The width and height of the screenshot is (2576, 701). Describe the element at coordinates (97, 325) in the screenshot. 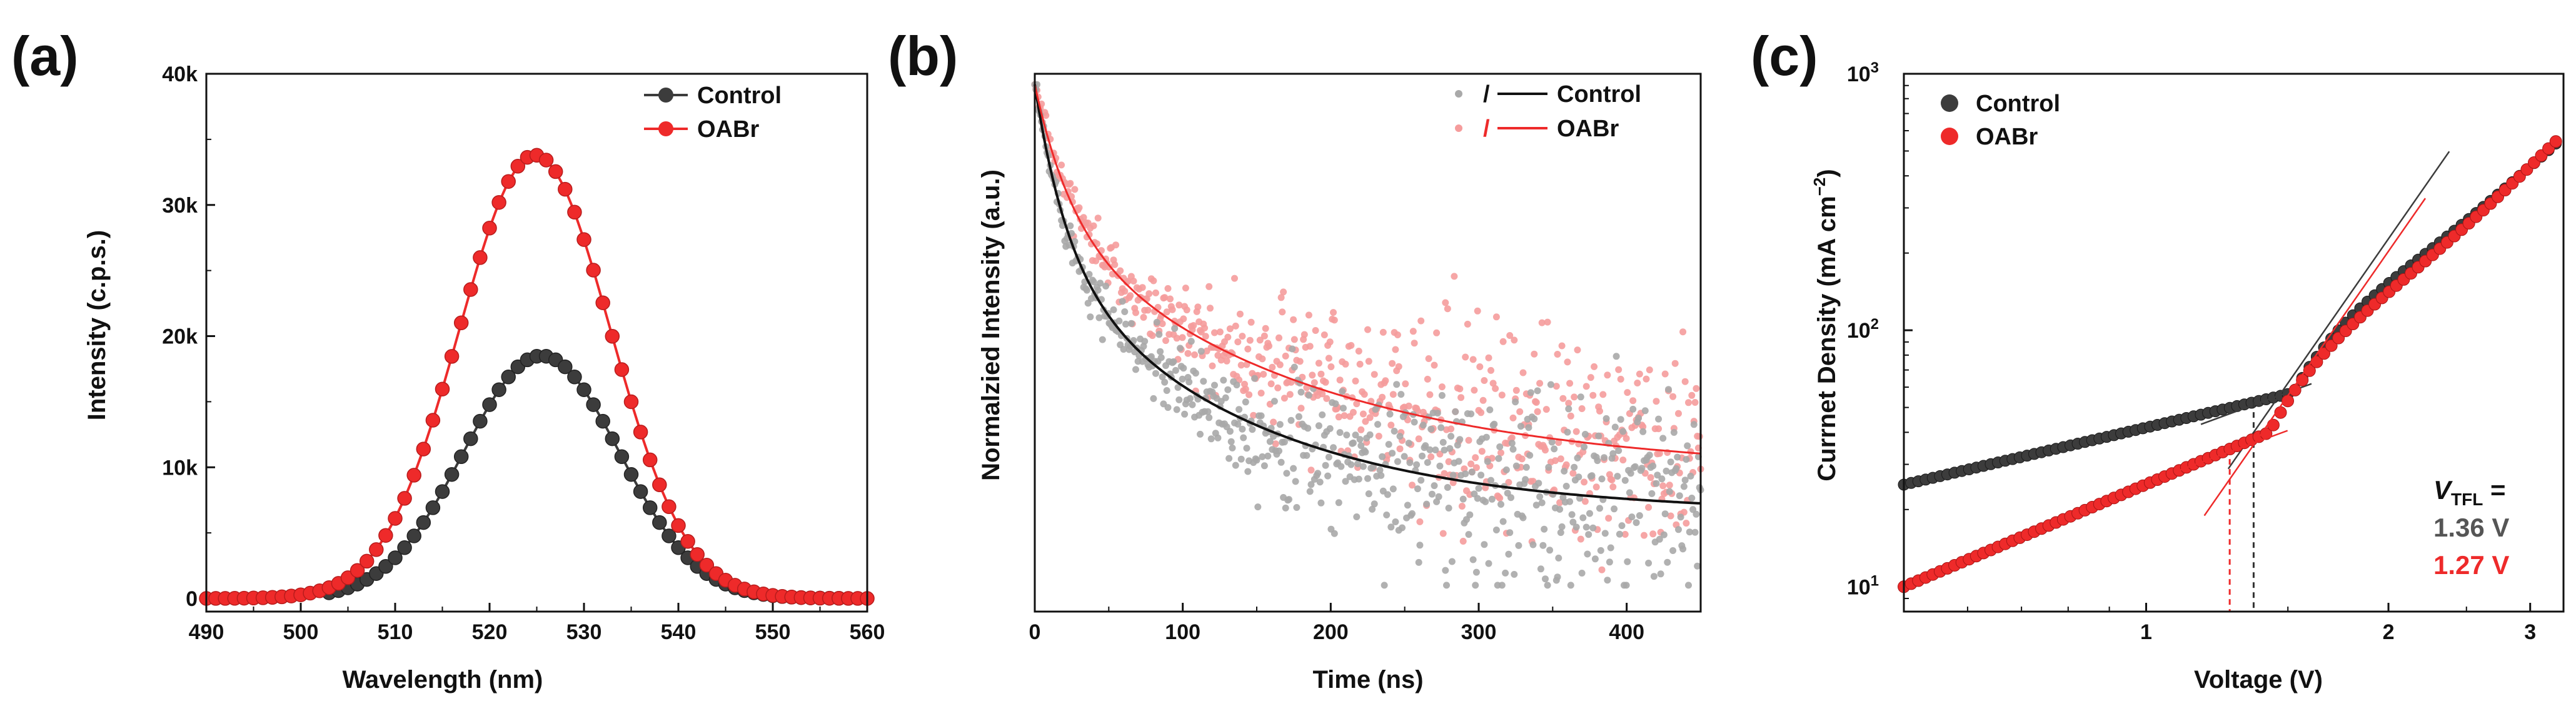

I see `a-y-axis-title: Intensity (c.p.s.)` at that location.